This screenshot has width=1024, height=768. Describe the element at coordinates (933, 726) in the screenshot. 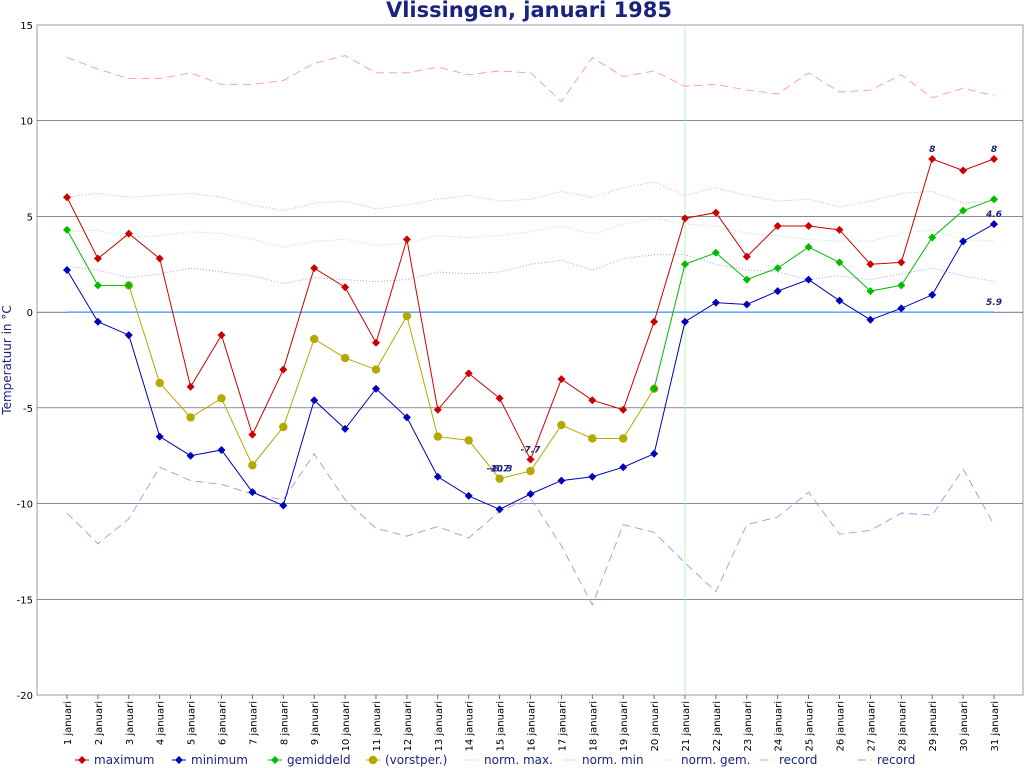

I see `x-tick-label: 29 januari` at that location.